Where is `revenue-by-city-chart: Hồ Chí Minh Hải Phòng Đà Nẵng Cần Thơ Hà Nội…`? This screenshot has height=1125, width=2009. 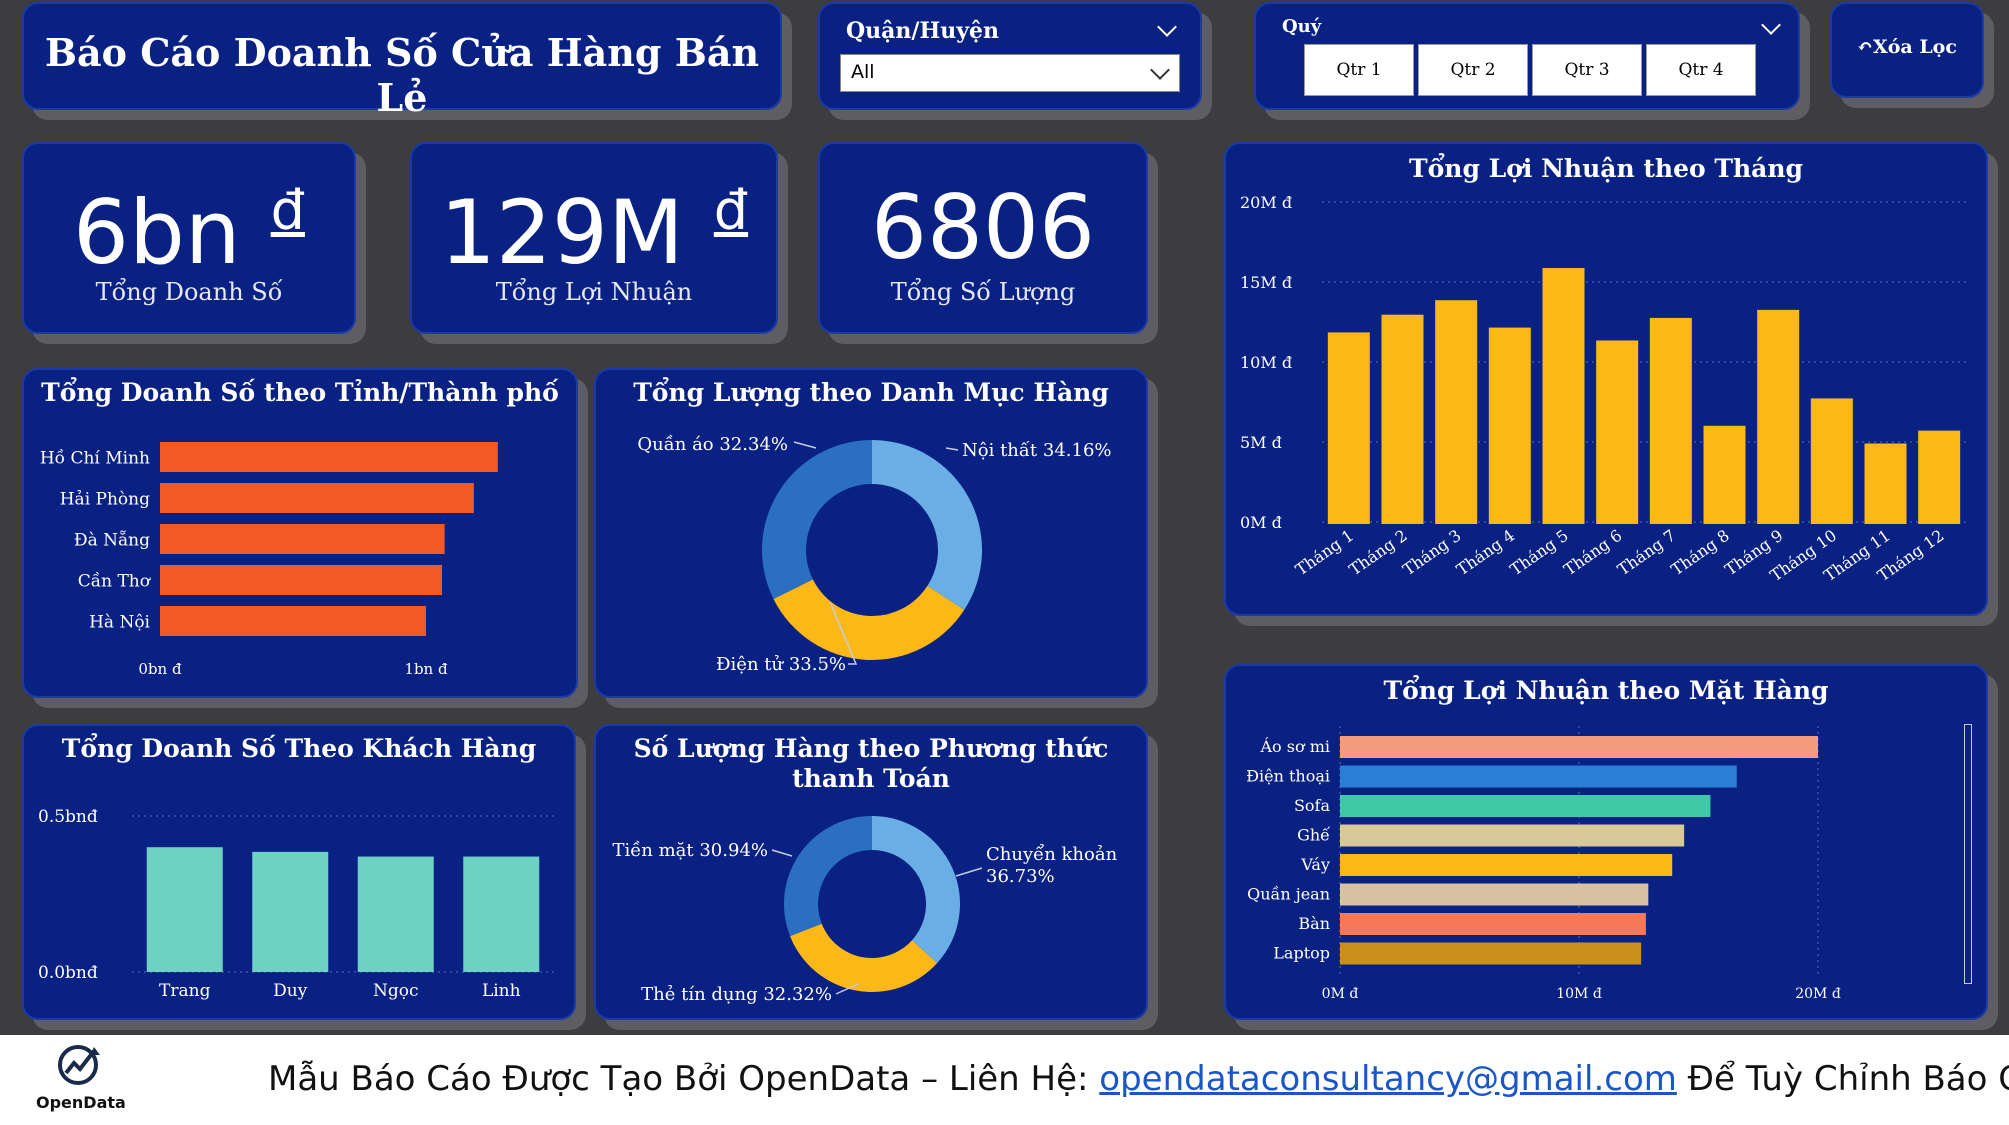
revenue-by-city-chart: Hồ Chí Minh Hải Phòng Đà Nẵng Cần Thơ Hà Nội… is located at coordinates (269, 560).